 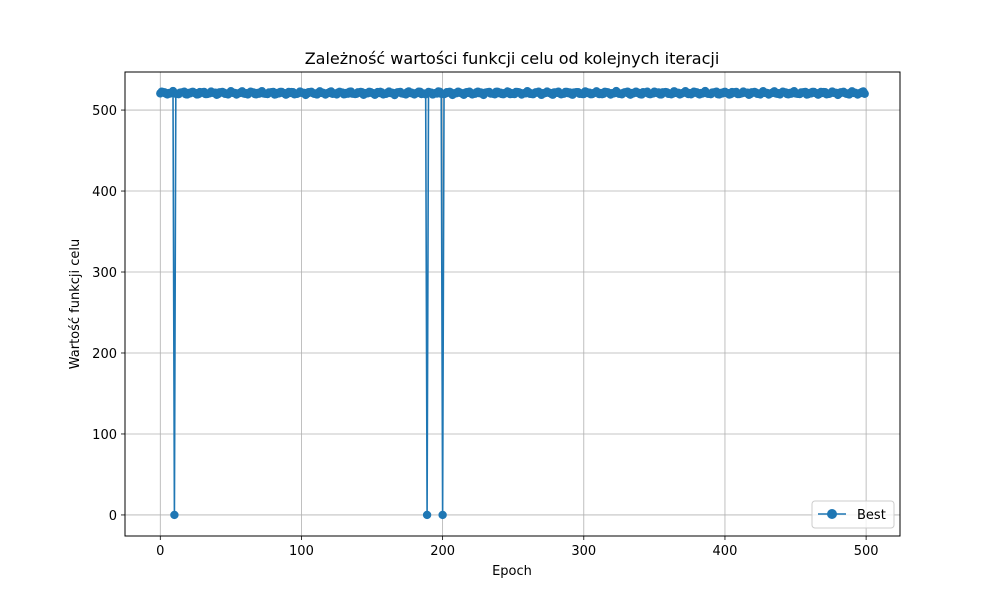 I want to click on legend: Best, so click(x=853, y=514).